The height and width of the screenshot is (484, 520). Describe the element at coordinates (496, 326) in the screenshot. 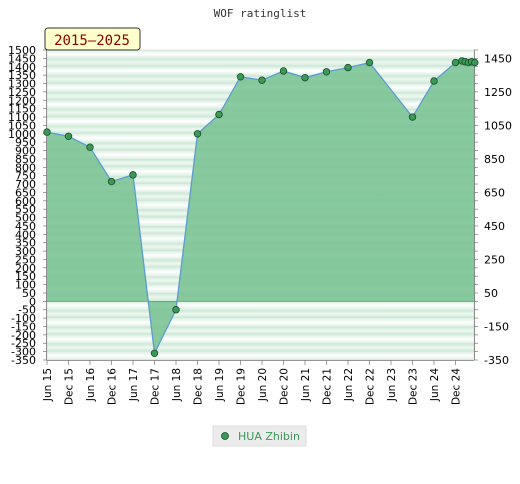

I see `right-tick-label: -150` at that location.